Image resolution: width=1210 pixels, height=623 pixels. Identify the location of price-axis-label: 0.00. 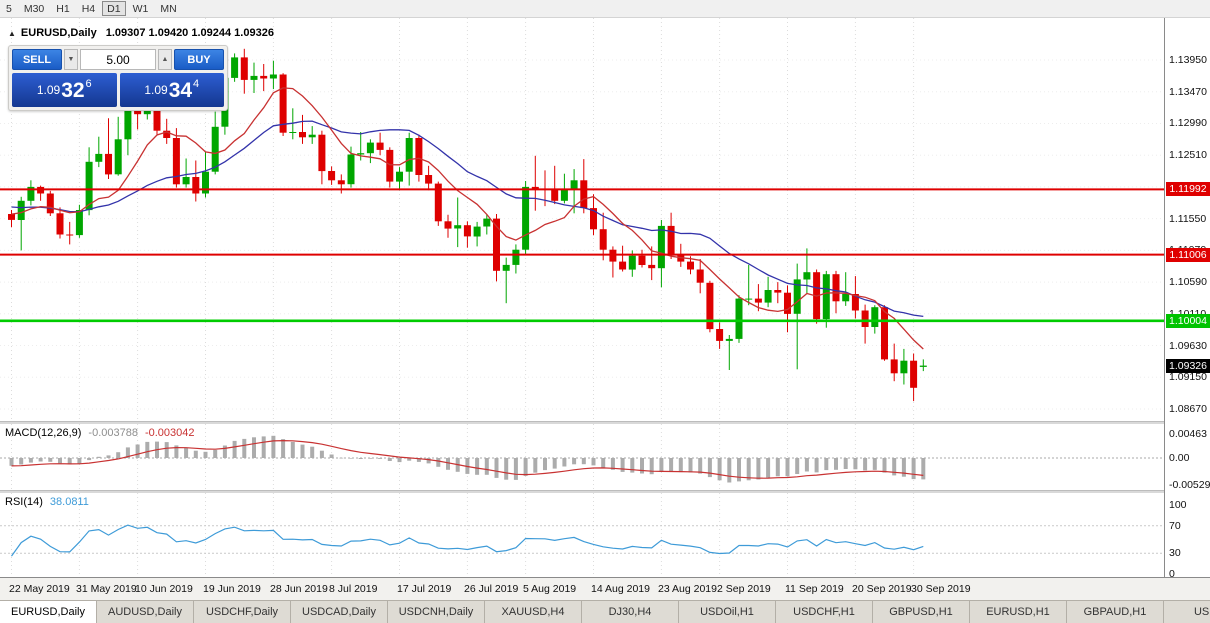
(1179, 458).